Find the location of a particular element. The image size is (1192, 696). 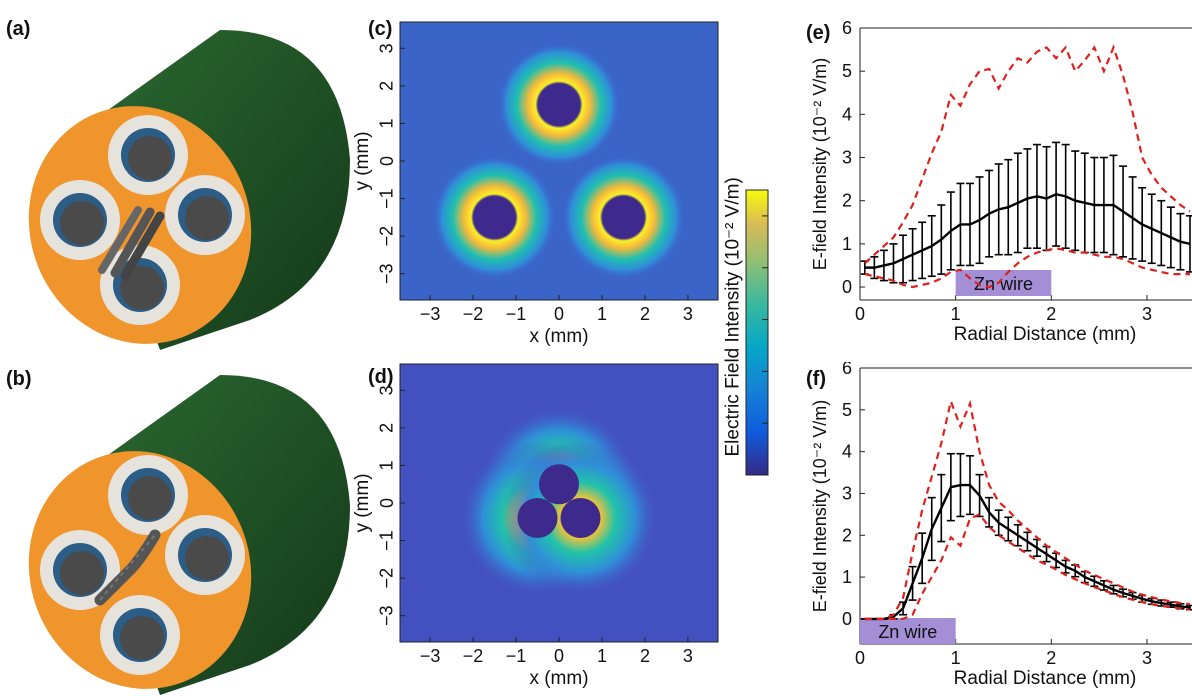

zn-wire-straight is located at coordinates (131, 243).